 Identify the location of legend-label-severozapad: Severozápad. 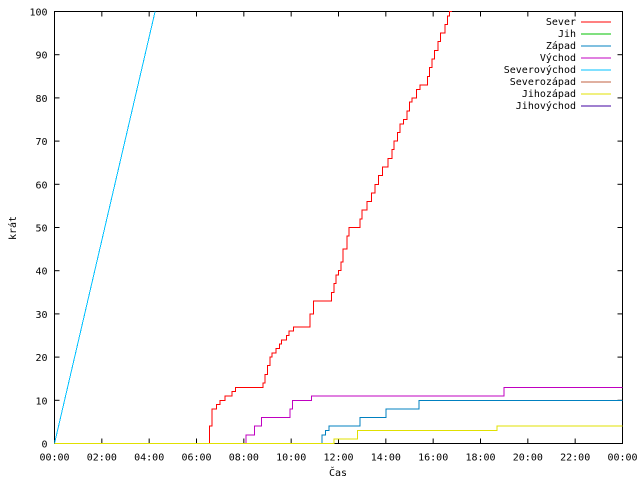
(543, 82).